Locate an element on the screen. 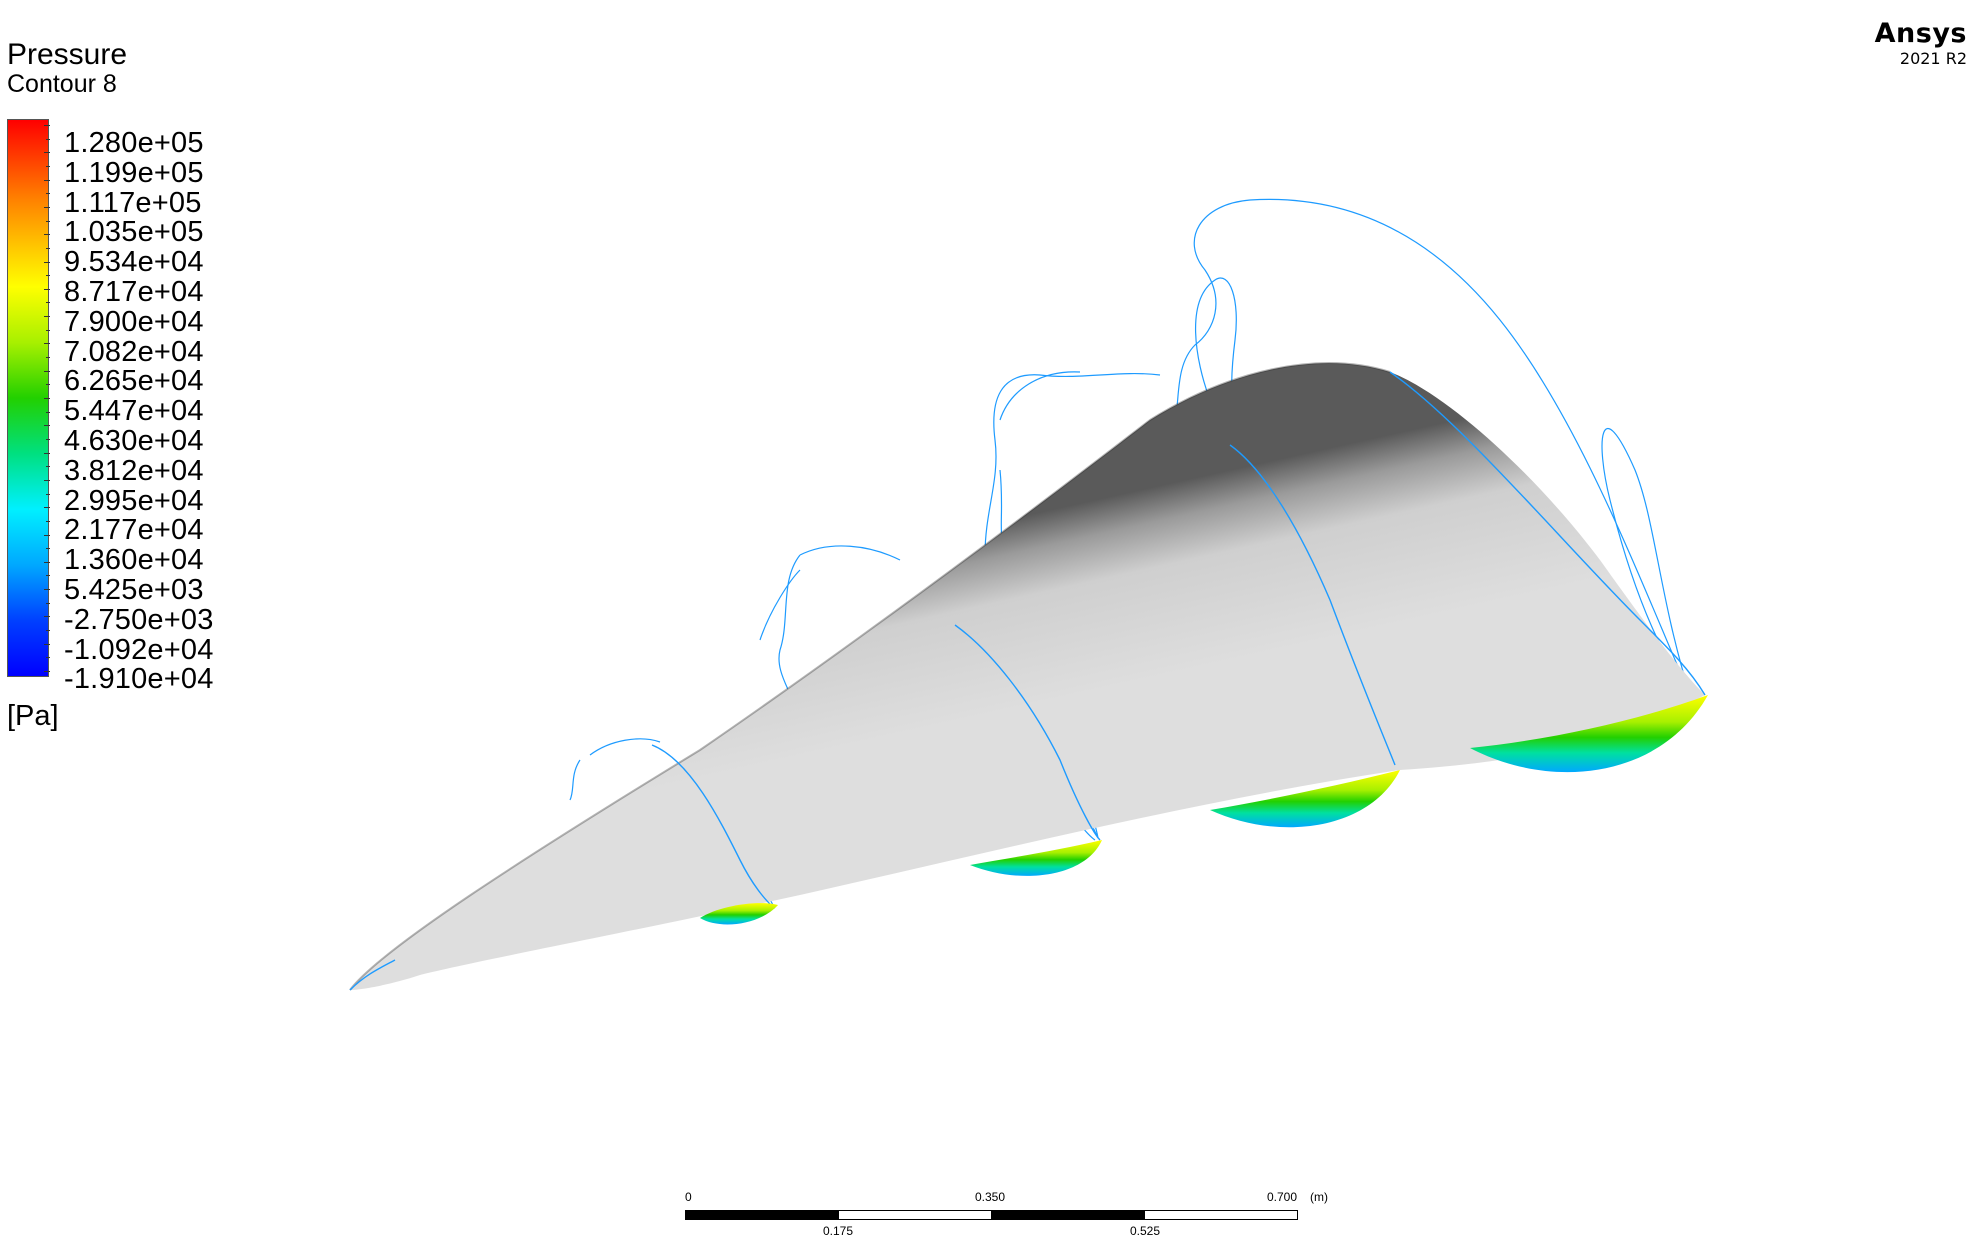 This screenshot has height=1247, width=1975. ansys-logo: Ansys 2021 R2 is located at coordinates (1921, 43).